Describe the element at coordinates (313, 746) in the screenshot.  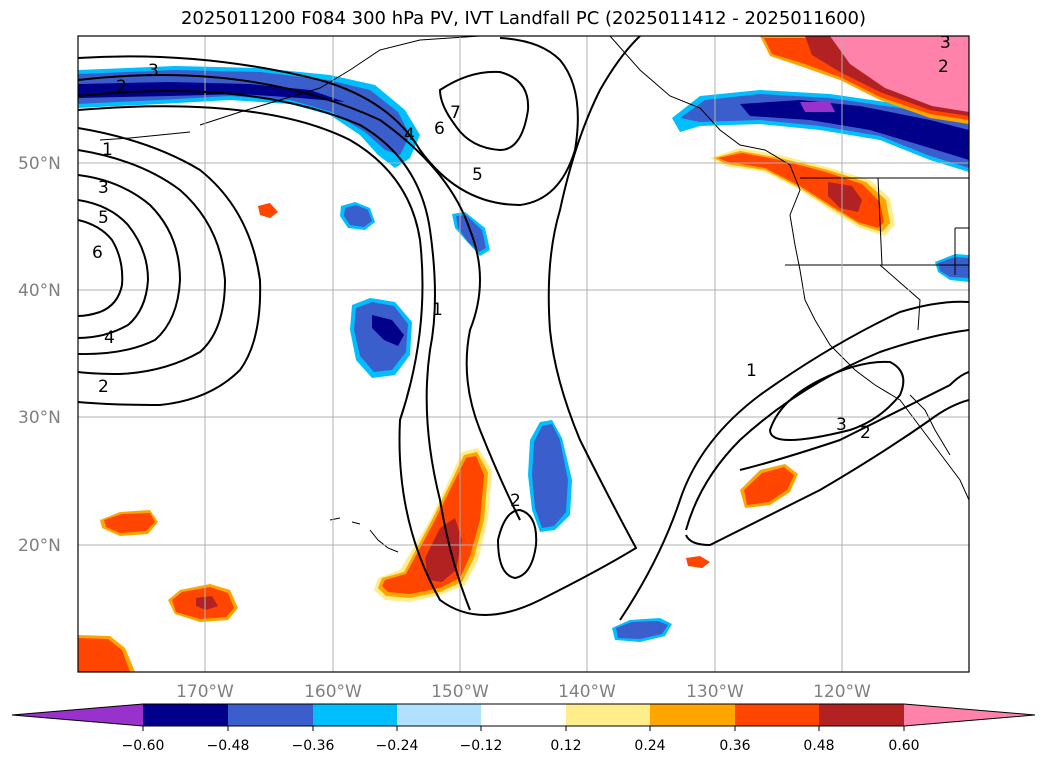
I see `colorbar-tick-label: −0.36` at that location.